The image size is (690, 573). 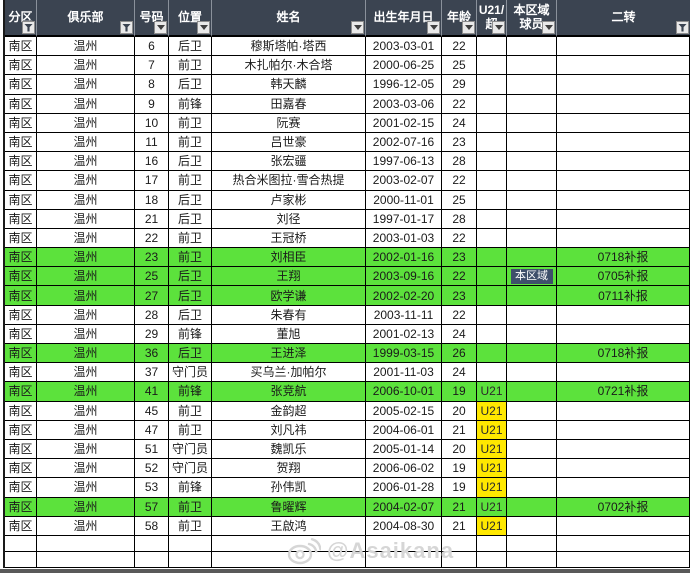 I want to click on cell-birthdate: 2004-06-01, so click(x=404, y=430).